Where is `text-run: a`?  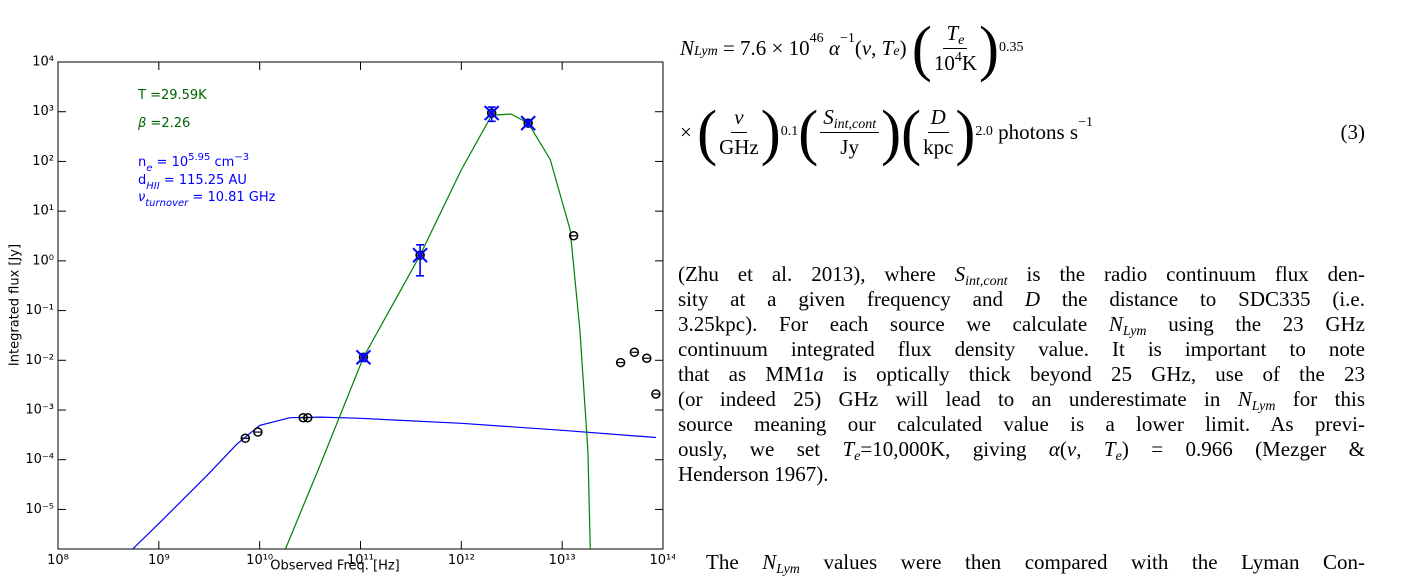 text-run: a is located at coordinates (818, 374).